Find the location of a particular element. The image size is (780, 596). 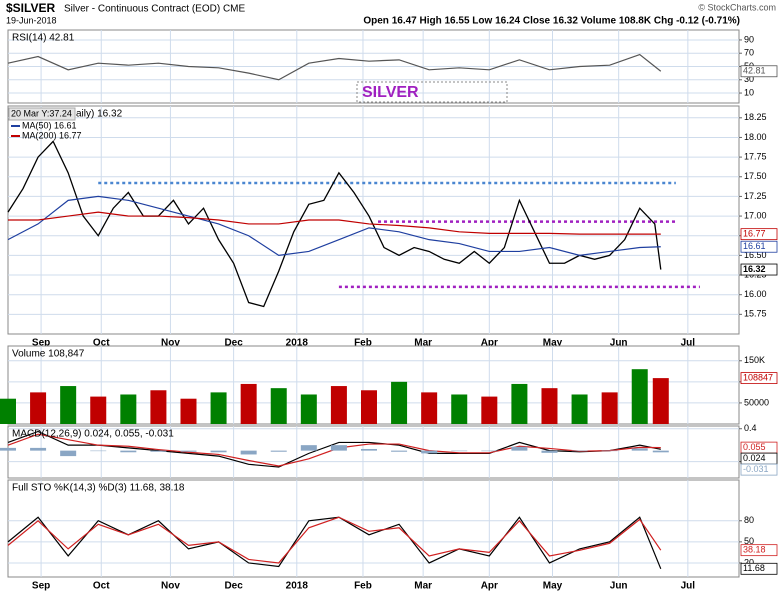

panel-title: MACD(12,26,9) 0.024, 0.055, -0.031 is located at coordinates (93, 434).